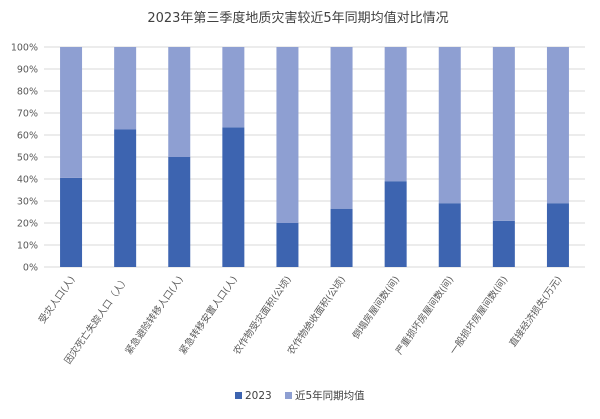 Image resolution: width=600 pixels, height=419 pixels. I want to click on legend-label: 近5年同期均值, so click(330, 395).